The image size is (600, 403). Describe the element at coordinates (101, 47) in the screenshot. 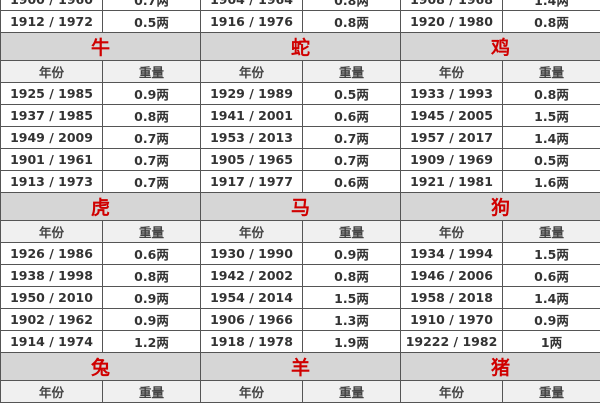

I see `zodiac-label: 牛` at that location.